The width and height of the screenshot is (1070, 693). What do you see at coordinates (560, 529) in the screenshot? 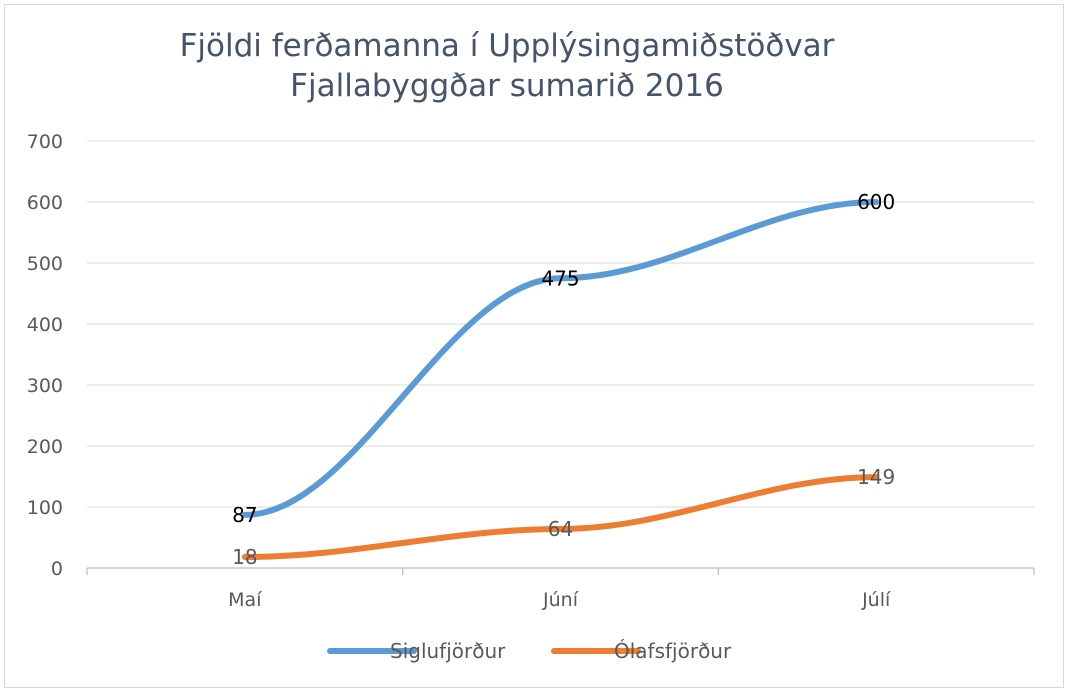
I see `data-label: 64` at bounding box center [560, 529].